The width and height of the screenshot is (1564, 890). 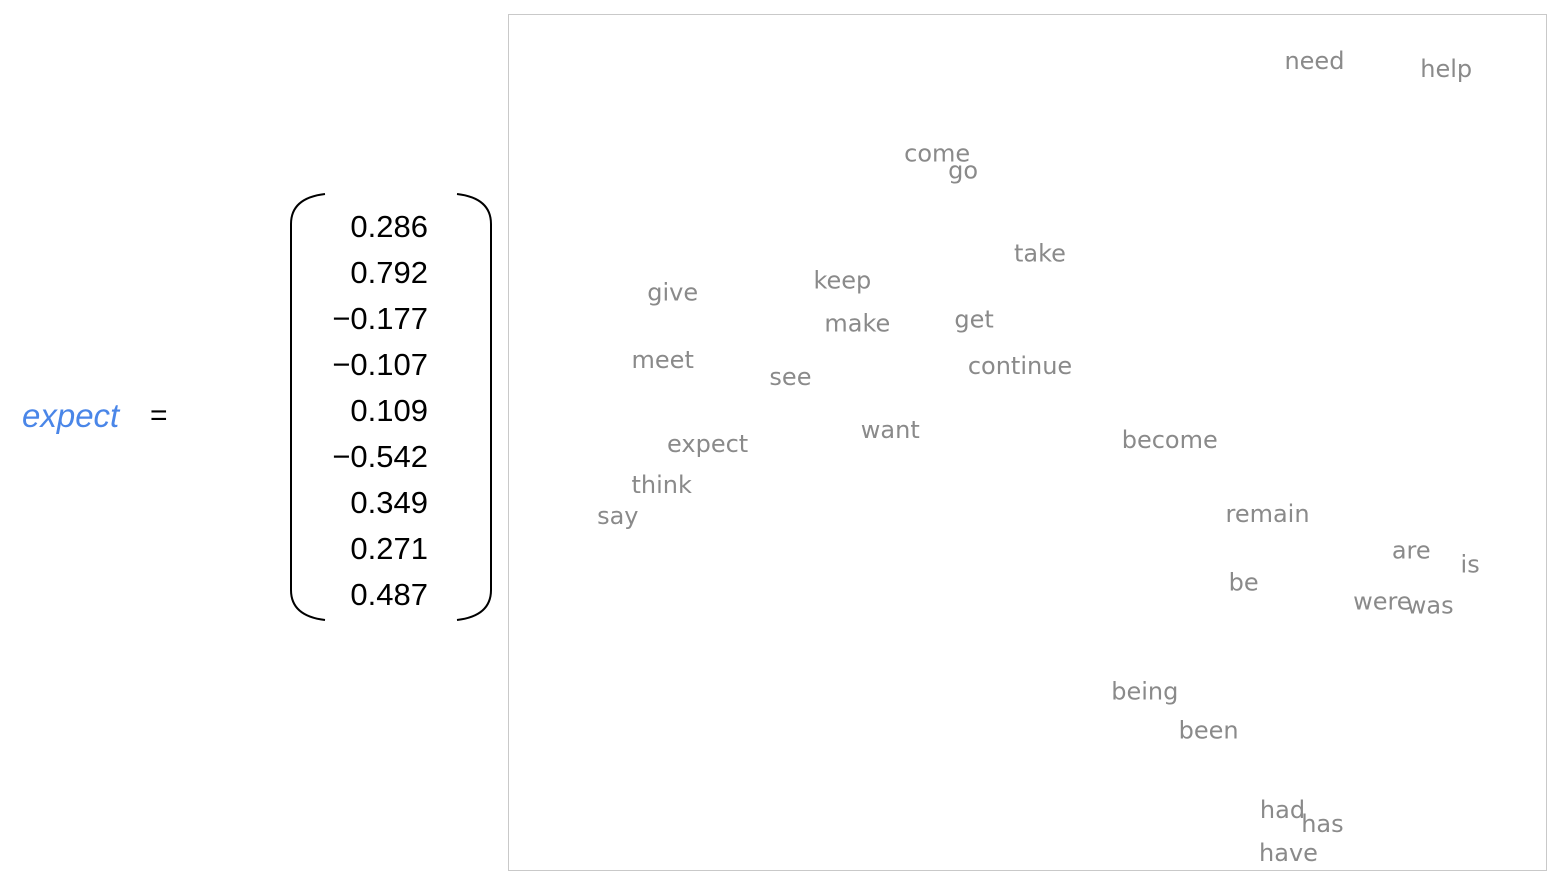 What do you see at coordinates (389, 502) in the screenshot?
I see `vector-value: 0.349` at bounding box center [389, 502].